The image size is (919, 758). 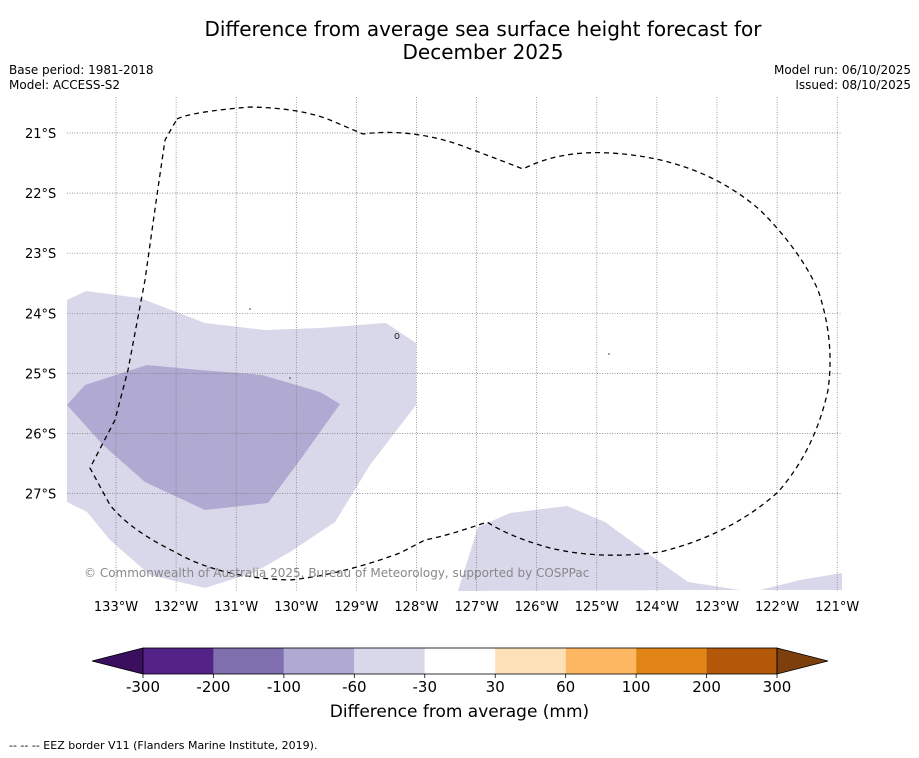 I want to click on longitude-label: 123°W, so click(x=717, y=607).